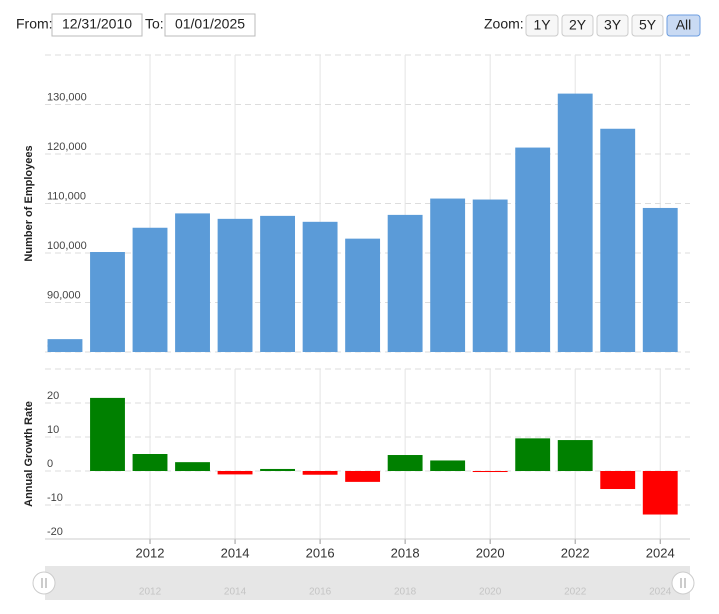 This screenshot has height=614, width=719. What do you see at coordinates (235, 592) in the screenshot?
I see `navigator-label: 2014` at bounding box center [235, 592].